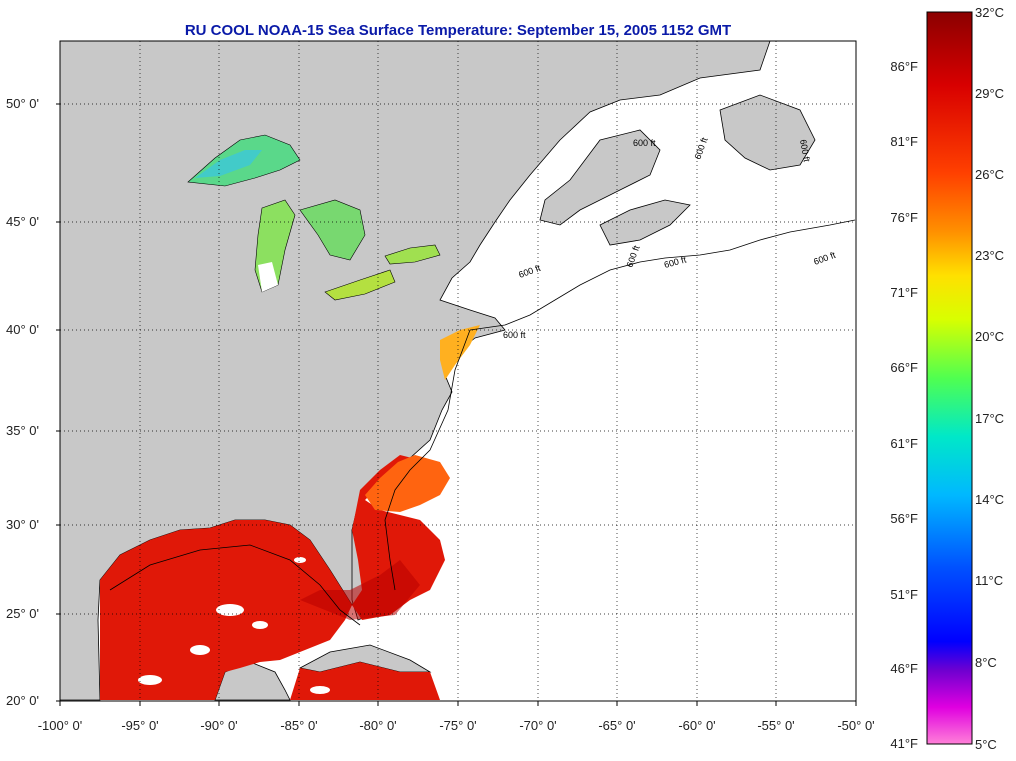 The height and width of the screenshot is (761, 1016). Describe the element at coordinates (904, 743) in the screenshot. I see `colorbar-f-label: 41°F` at that location.